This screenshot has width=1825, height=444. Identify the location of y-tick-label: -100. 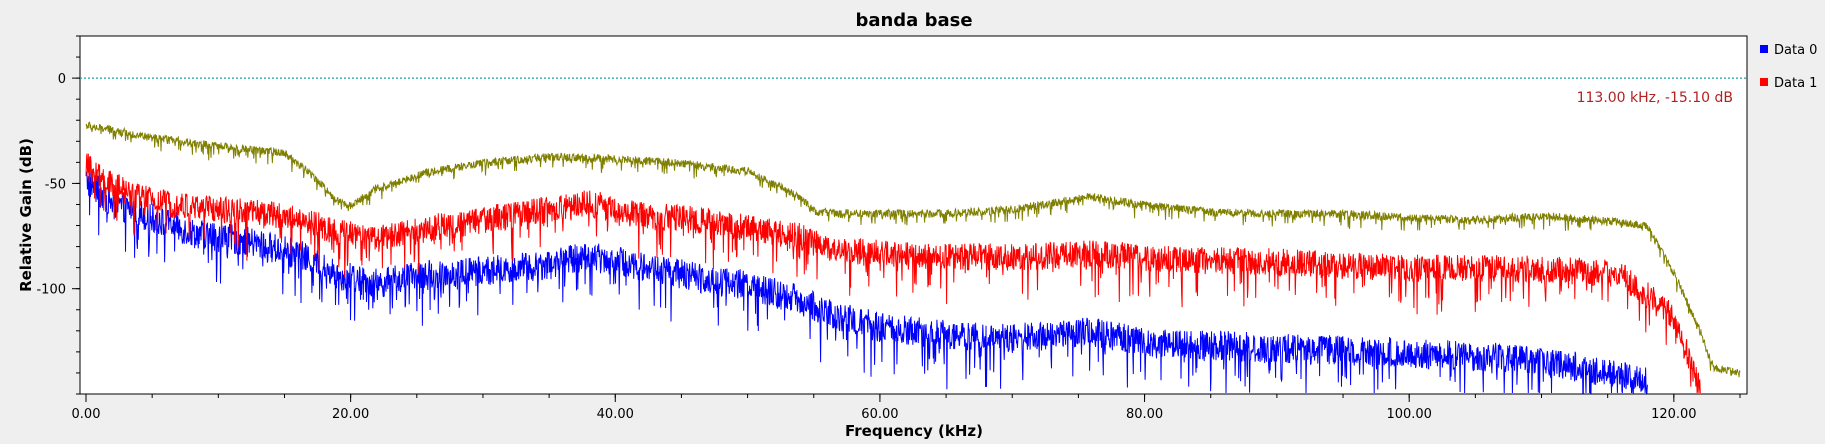
(51, 290).